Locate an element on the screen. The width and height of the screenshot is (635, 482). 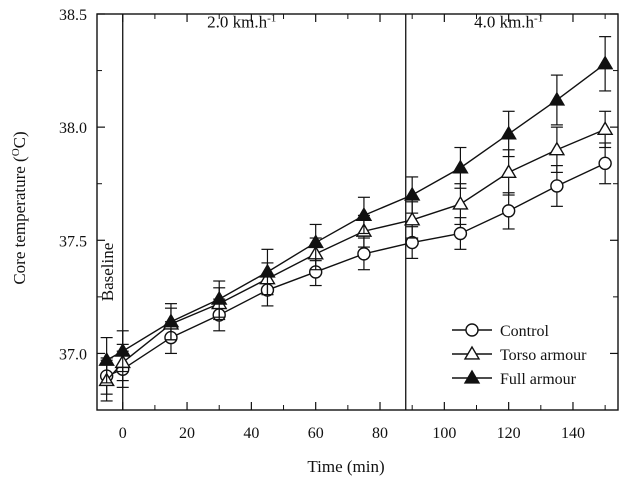
x-tick-label: 60 is located at coordinates (316, 433).